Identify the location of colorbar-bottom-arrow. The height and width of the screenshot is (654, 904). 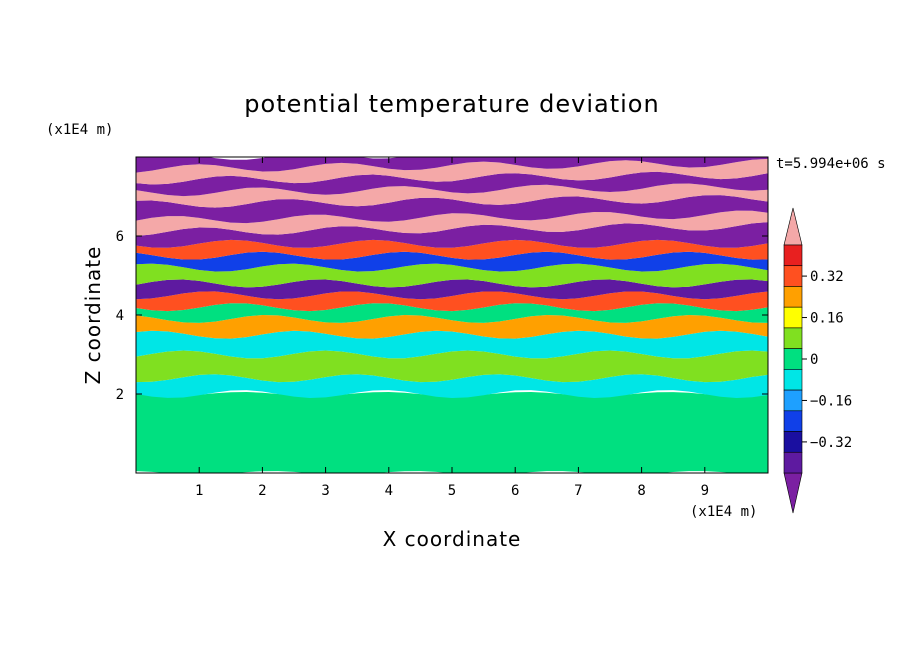
(793, 493).